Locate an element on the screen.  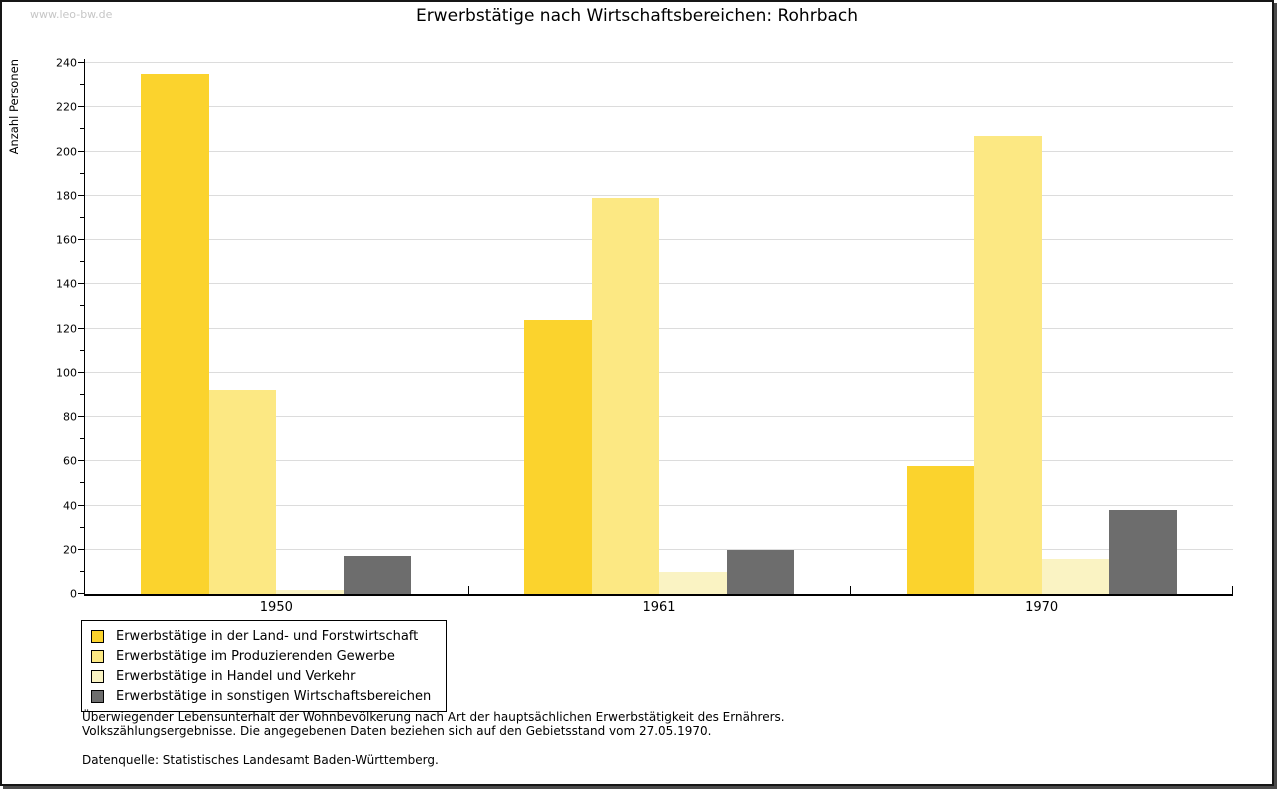
y-tick-label: 60 is located at coordinates (70, 461).